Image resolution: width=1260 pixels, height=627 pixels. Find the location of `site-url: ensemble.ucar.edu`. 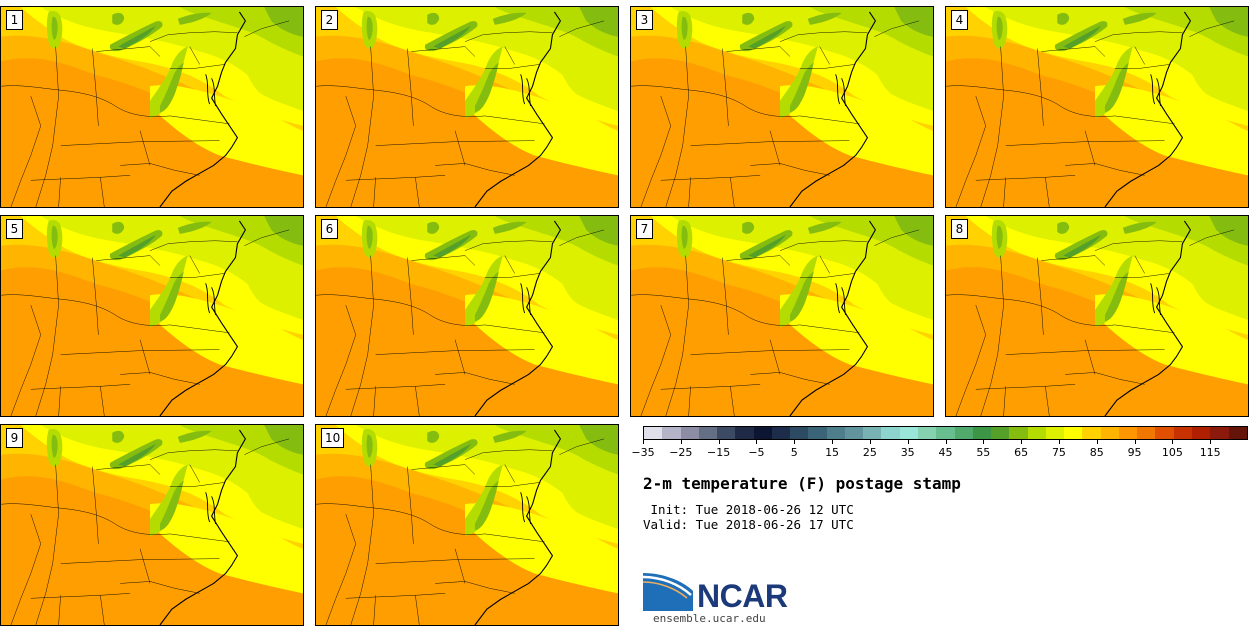

site-url: ensemble.ucar.edu is located at coordinates (709, 618).